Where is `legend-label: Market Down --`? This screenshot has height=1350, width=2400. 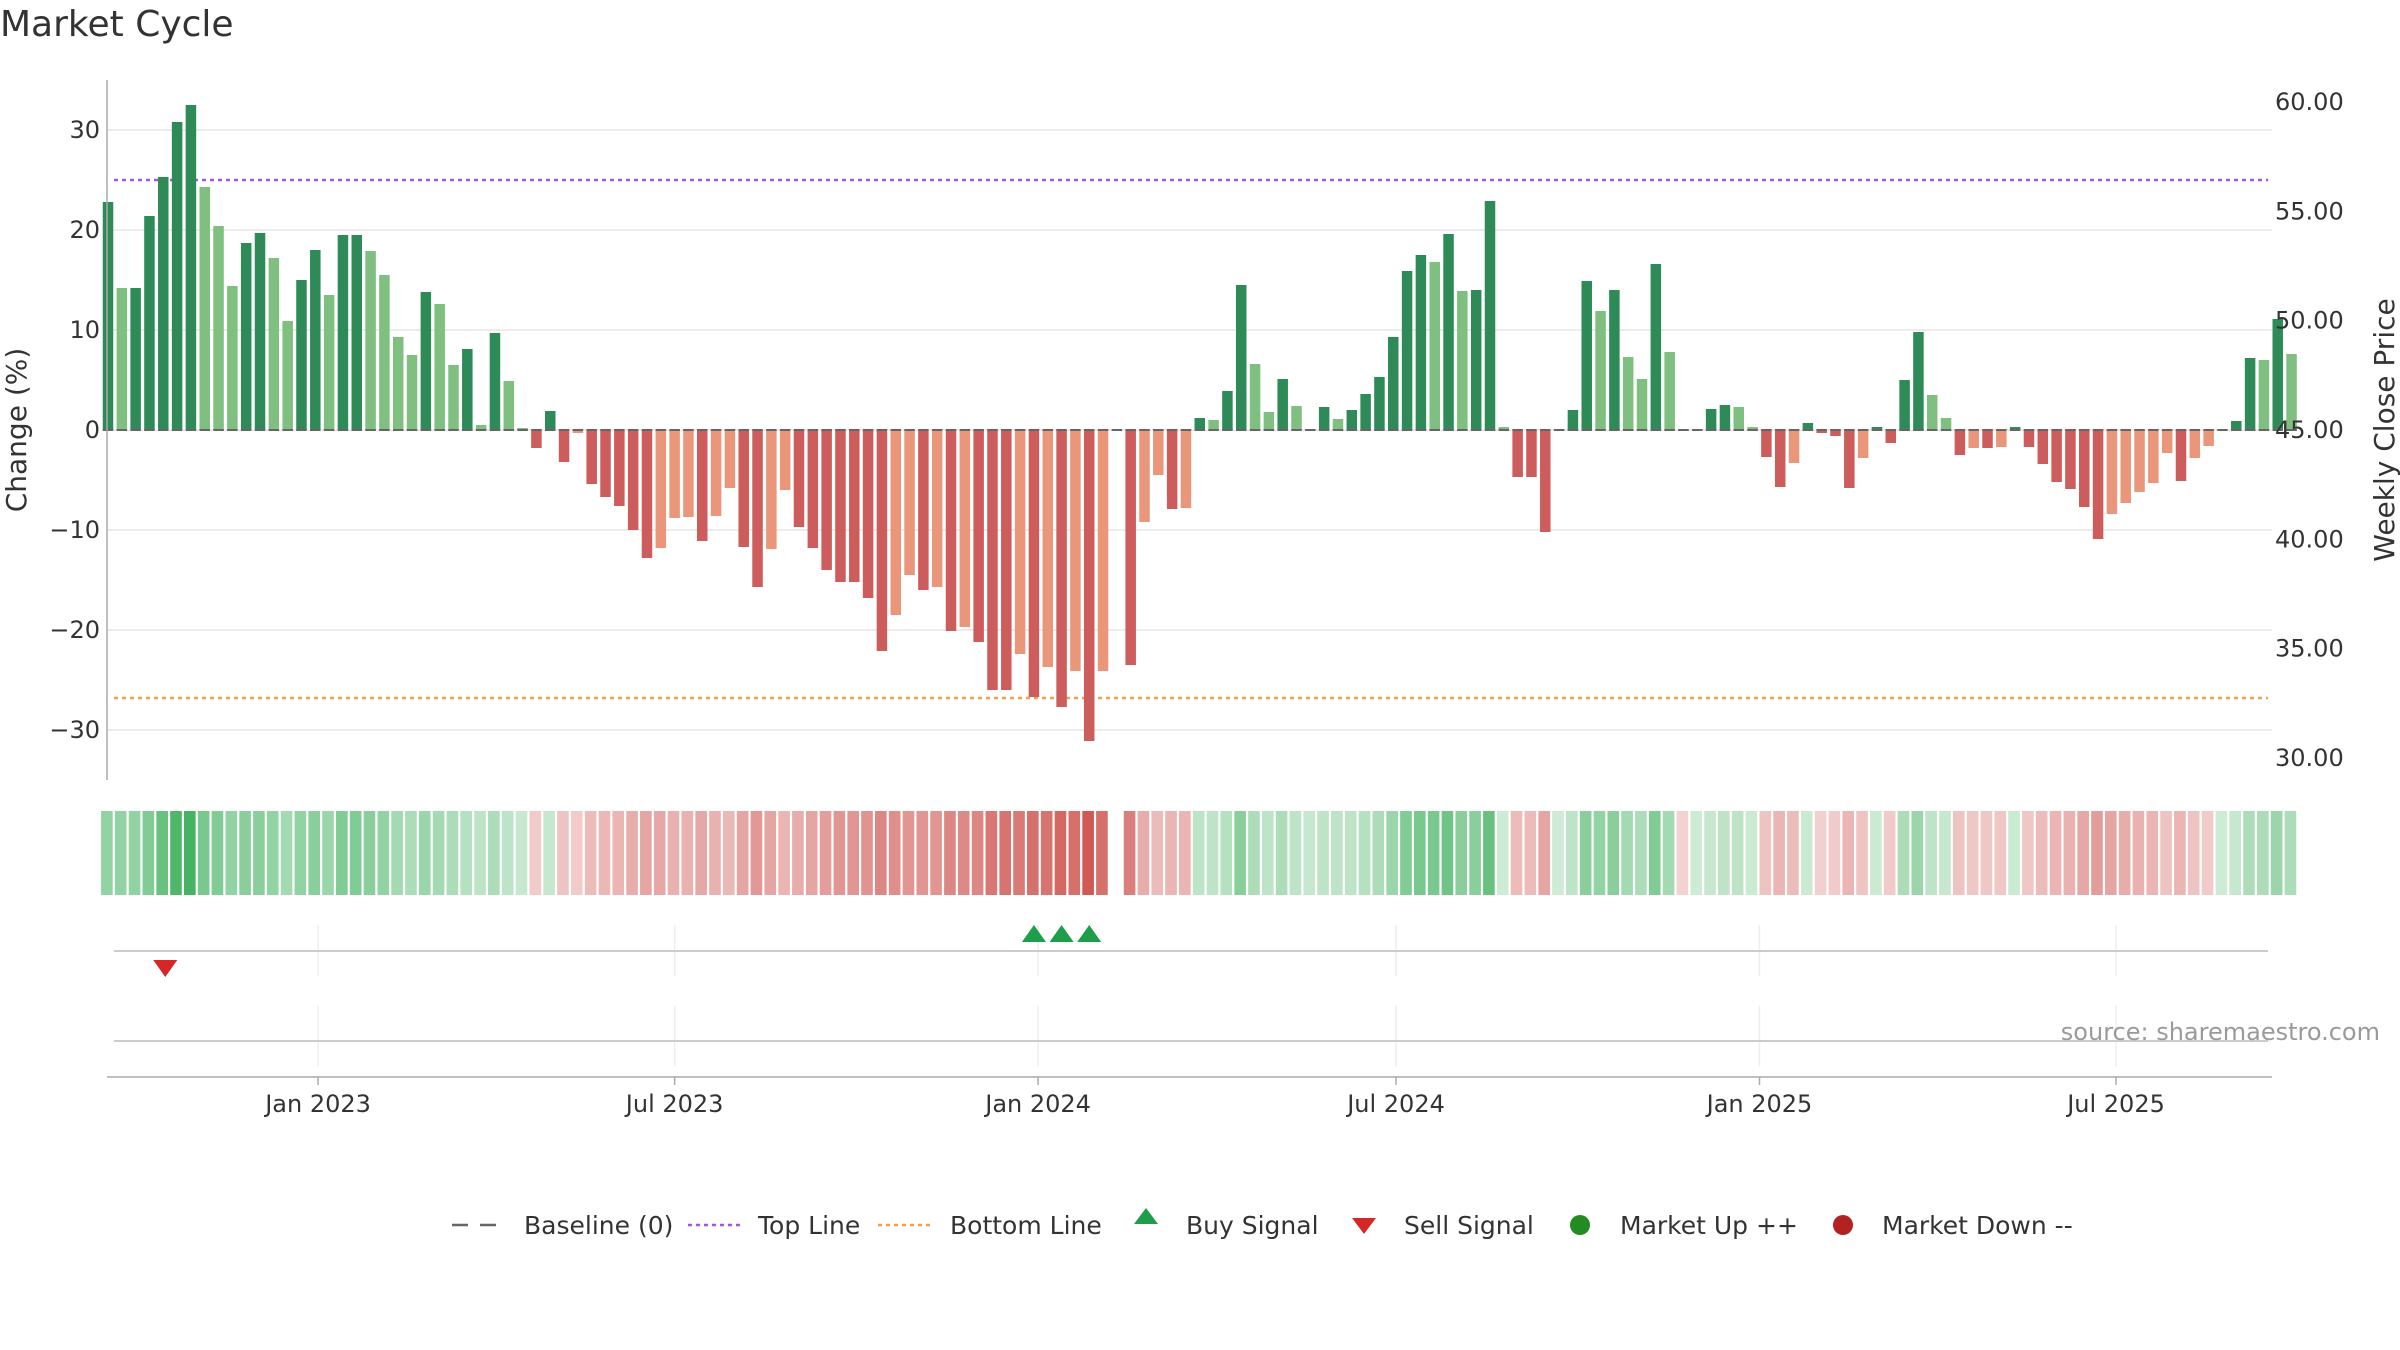
legend-label: Market Down -- is located at coordinates (1977, 1225).